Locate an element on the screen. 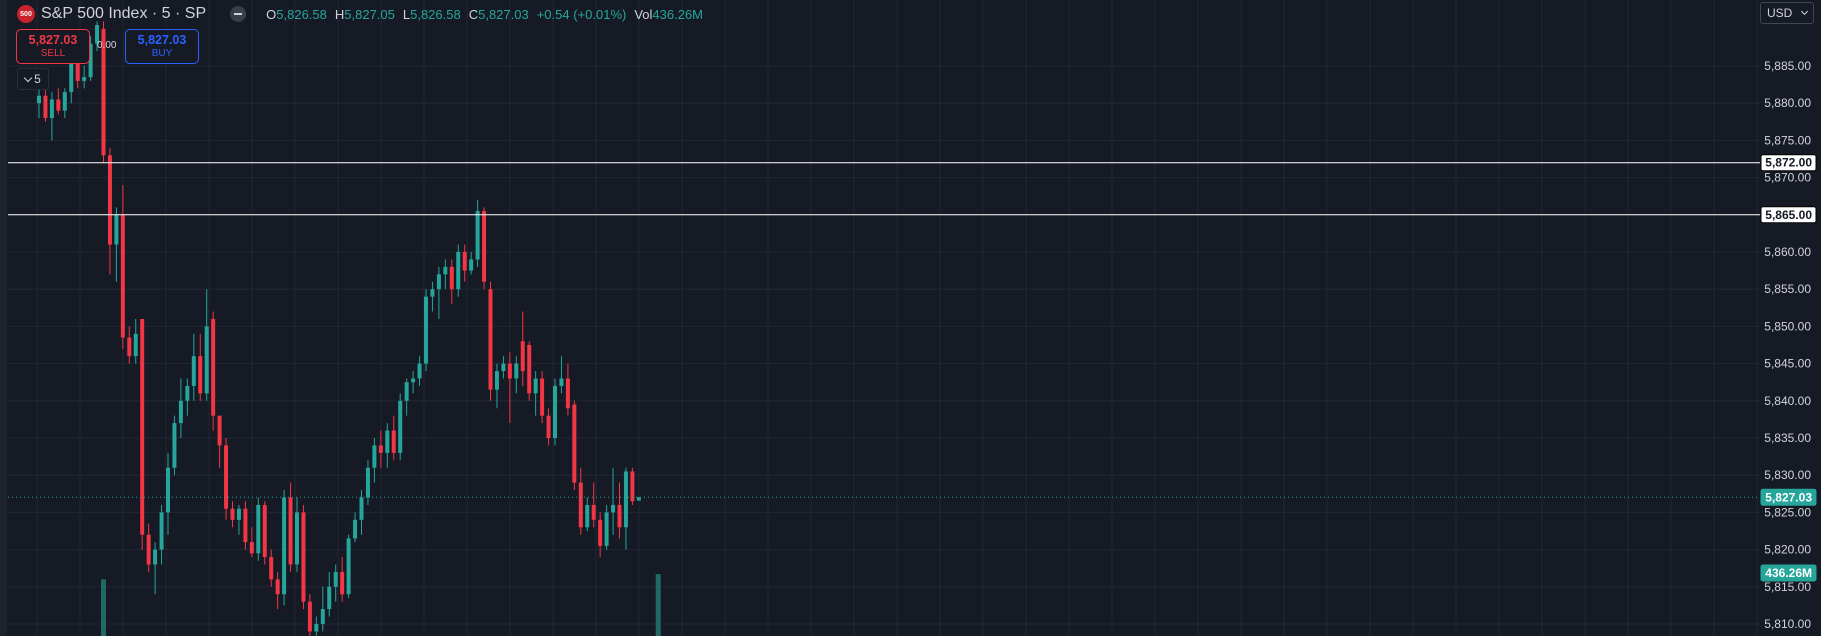 The image size is (1821, 636). y-tick-label: 5,810.00 is located at coordinates (1787, 624).